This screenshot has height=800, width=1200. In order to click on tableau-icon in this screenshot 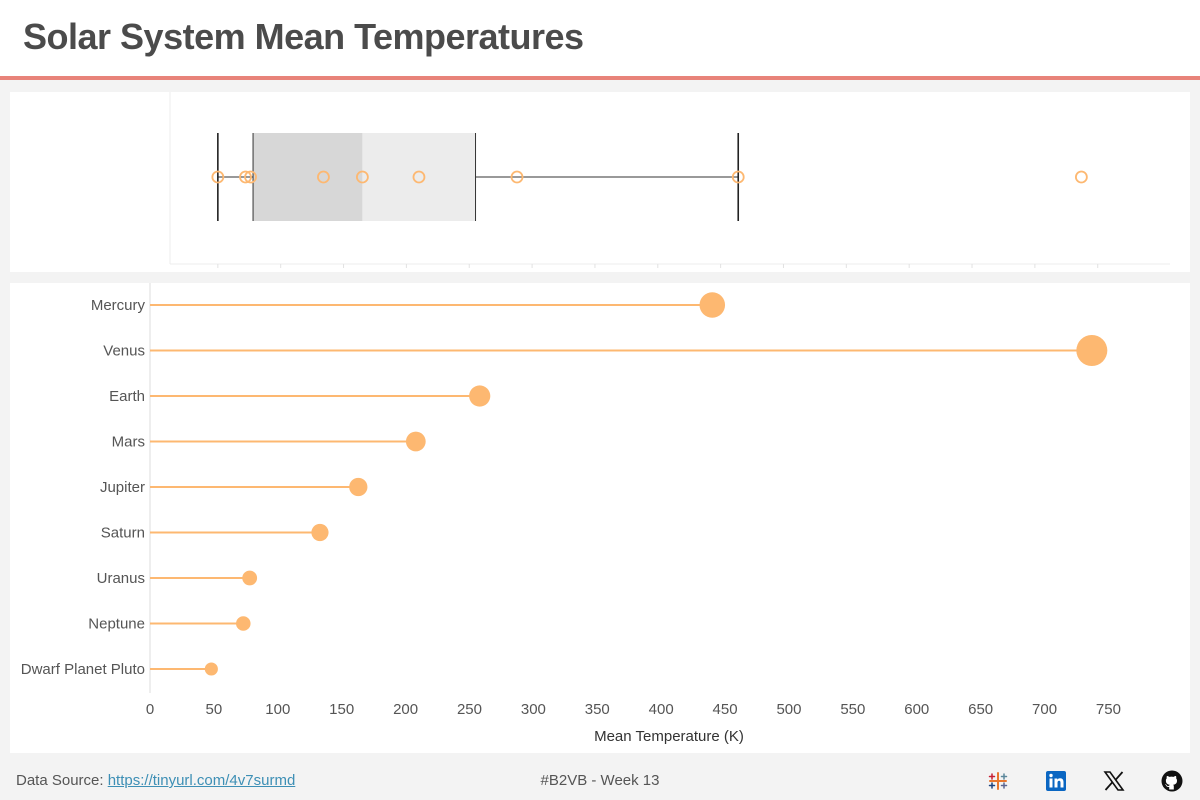, I will do `click(998, 781)`.